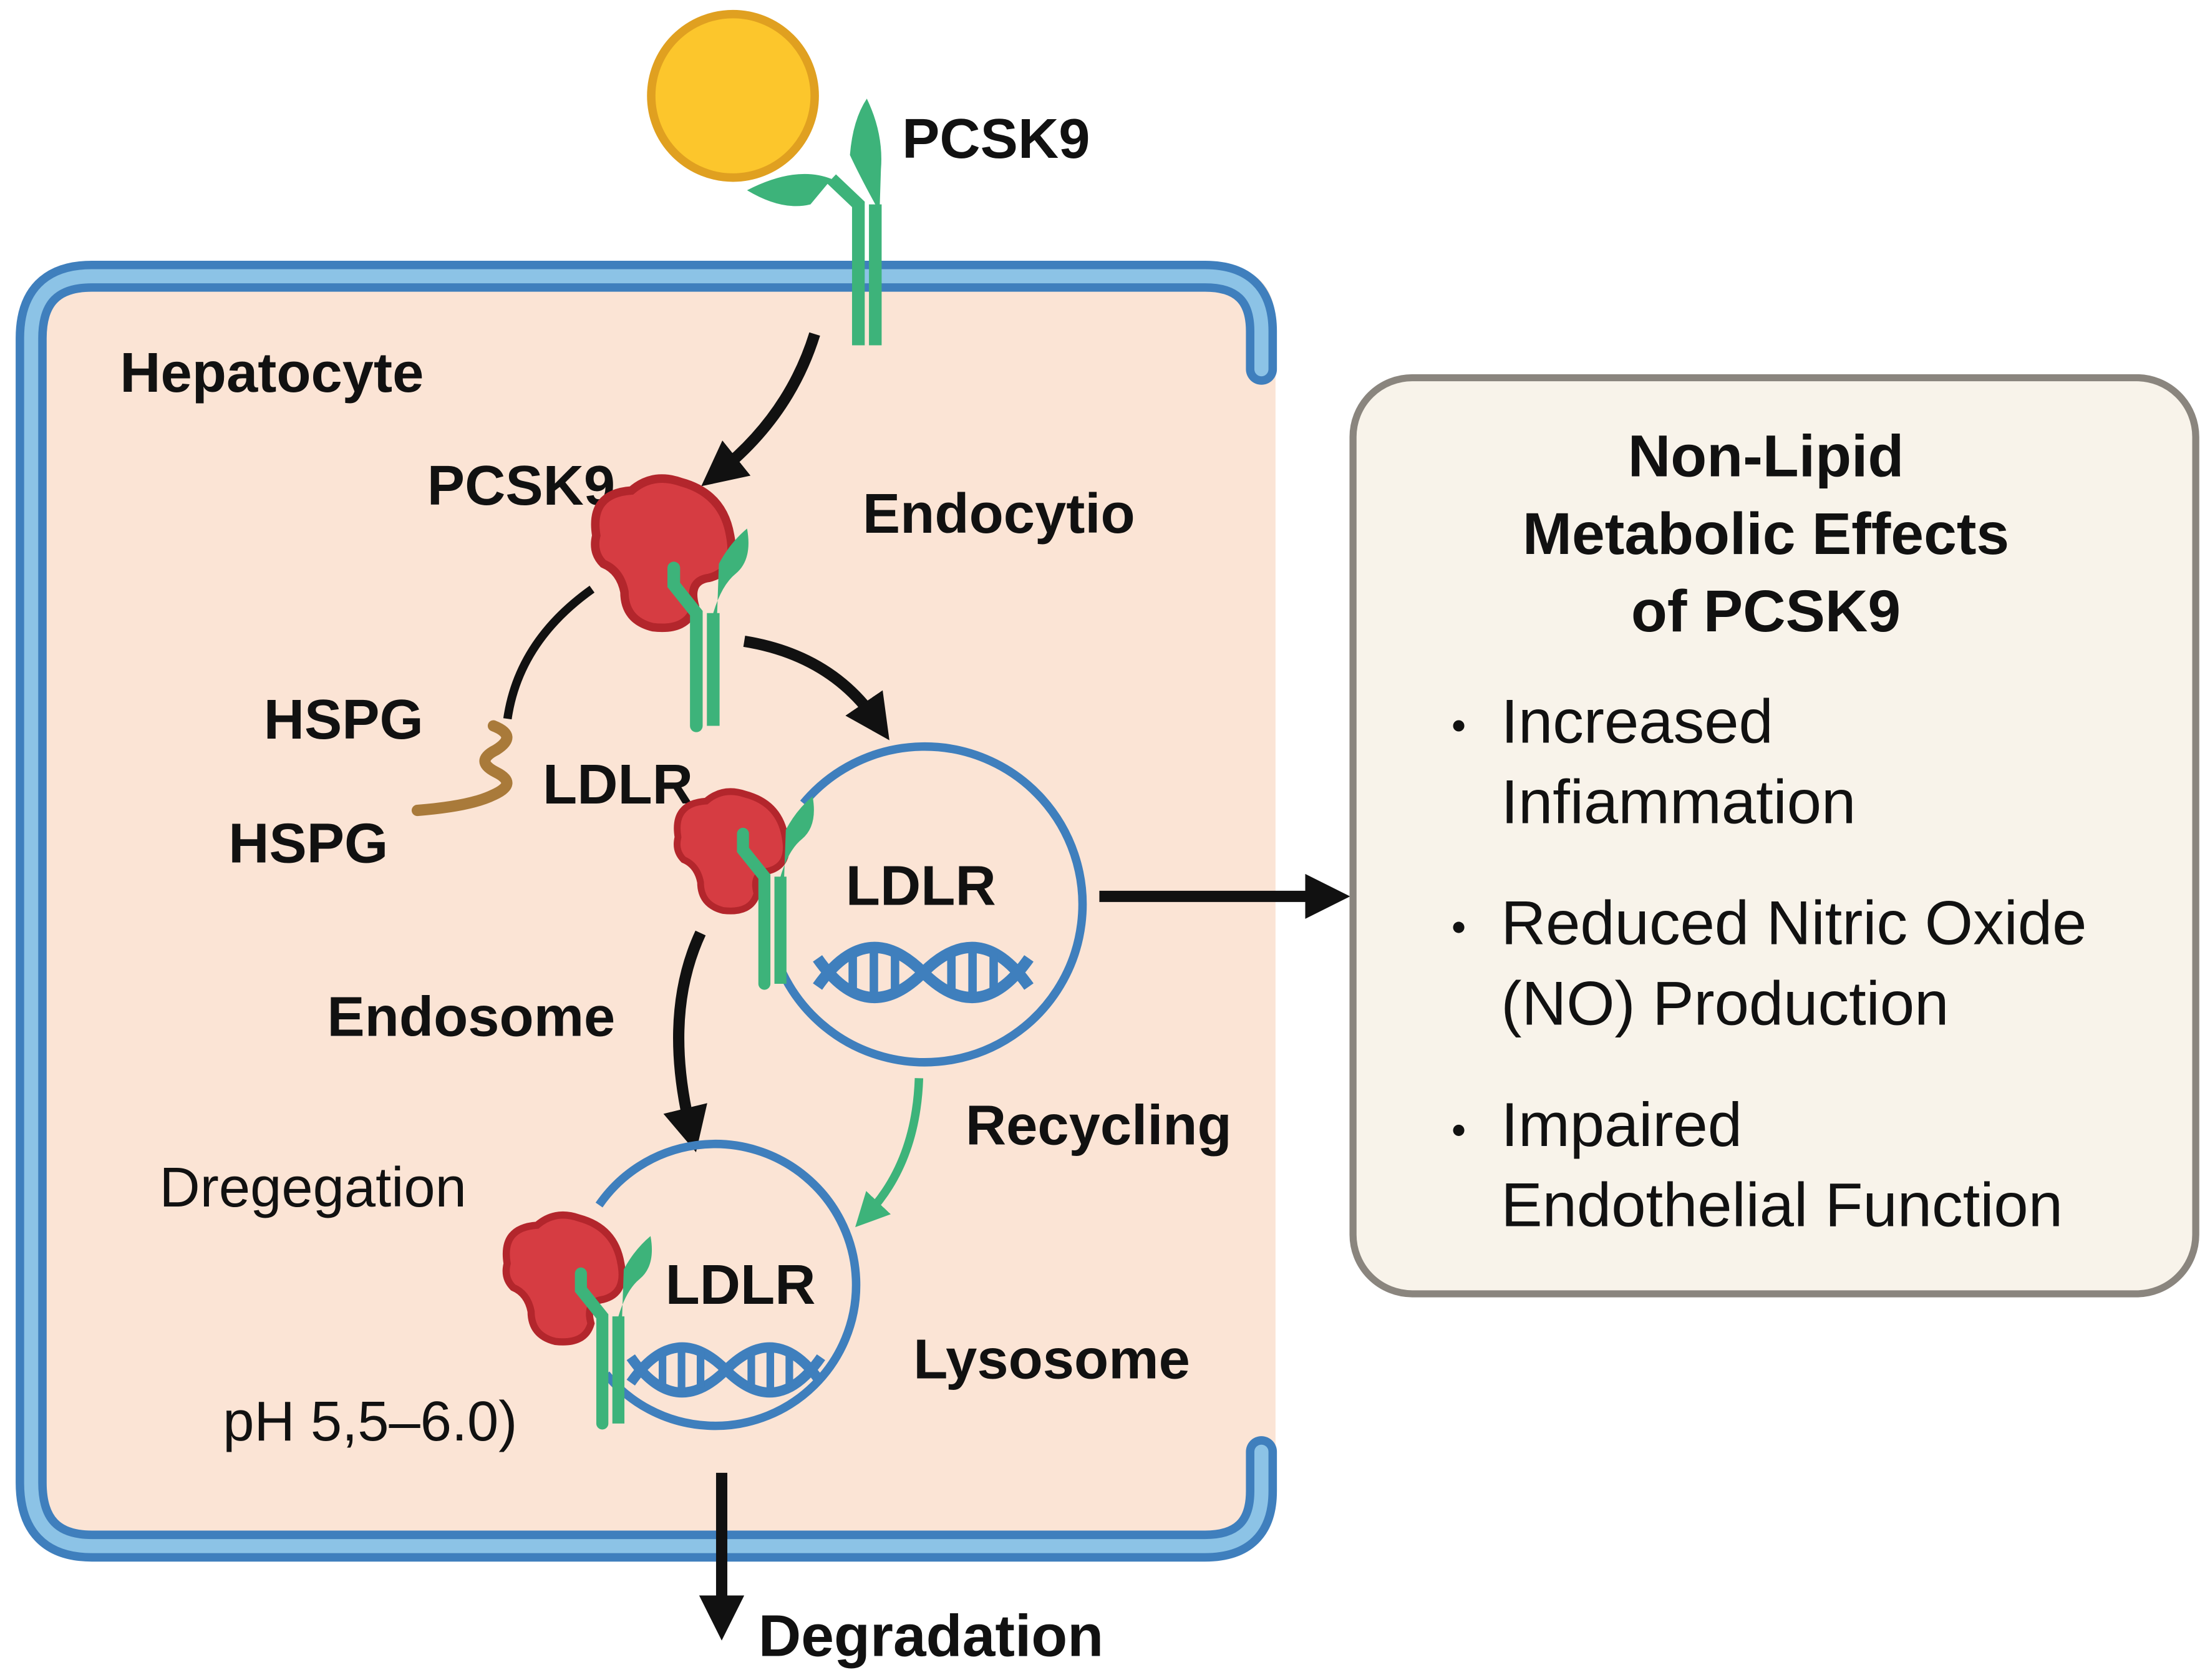  Describe the element at coordinates (921, 886) in the screenshot. I see `label-ldlr-endosome: LDLR` at that location.